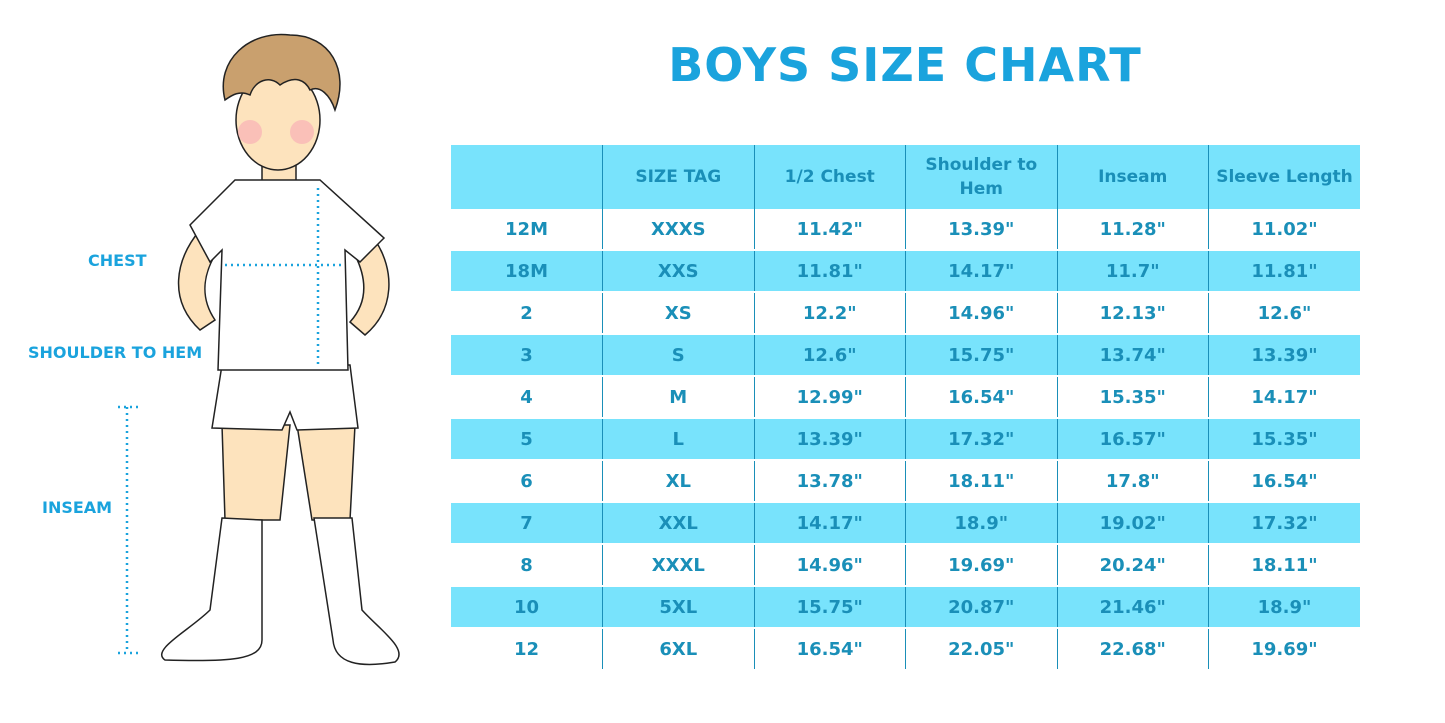 The image size is (1445, 723). What do you see at coordinates (527, 607) in the screenshot?
I see `table-cell: 10` at bounding box center [527, 607].